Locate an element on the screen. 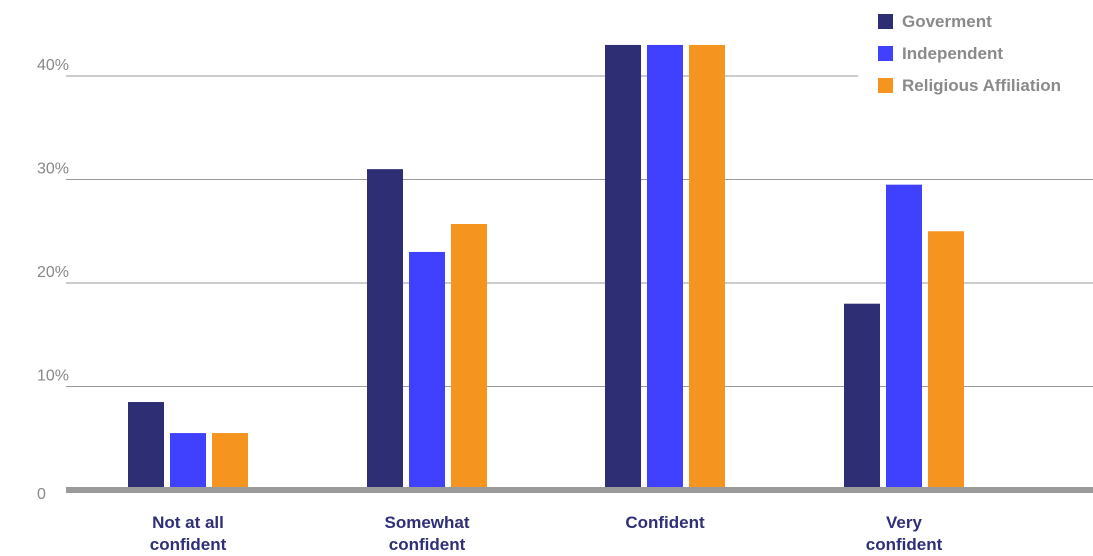 This screenshot has height=556, width=1093. legend-label: Independent is located at coordinates (952, 53).